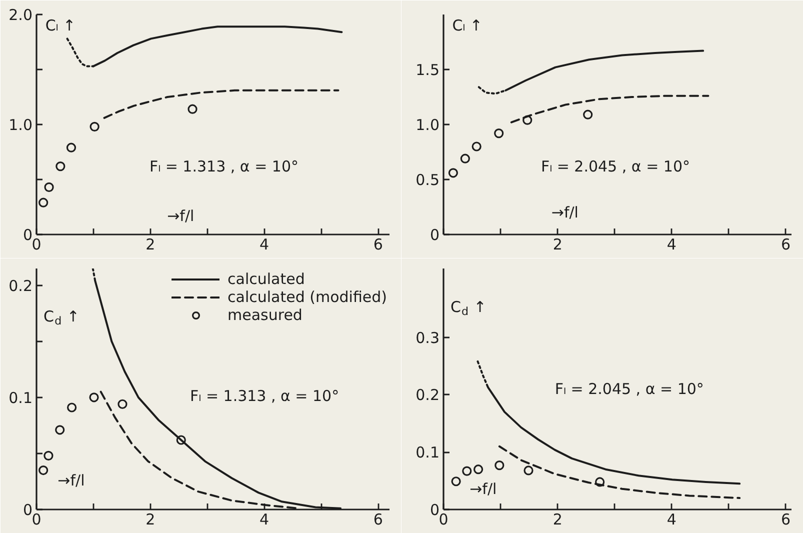 Image resolution: width=803 pixels, height=533 pixels. Describe the element at coordinates (266, 279) in the screenshot. I see `legend-label: calculated` at that location.